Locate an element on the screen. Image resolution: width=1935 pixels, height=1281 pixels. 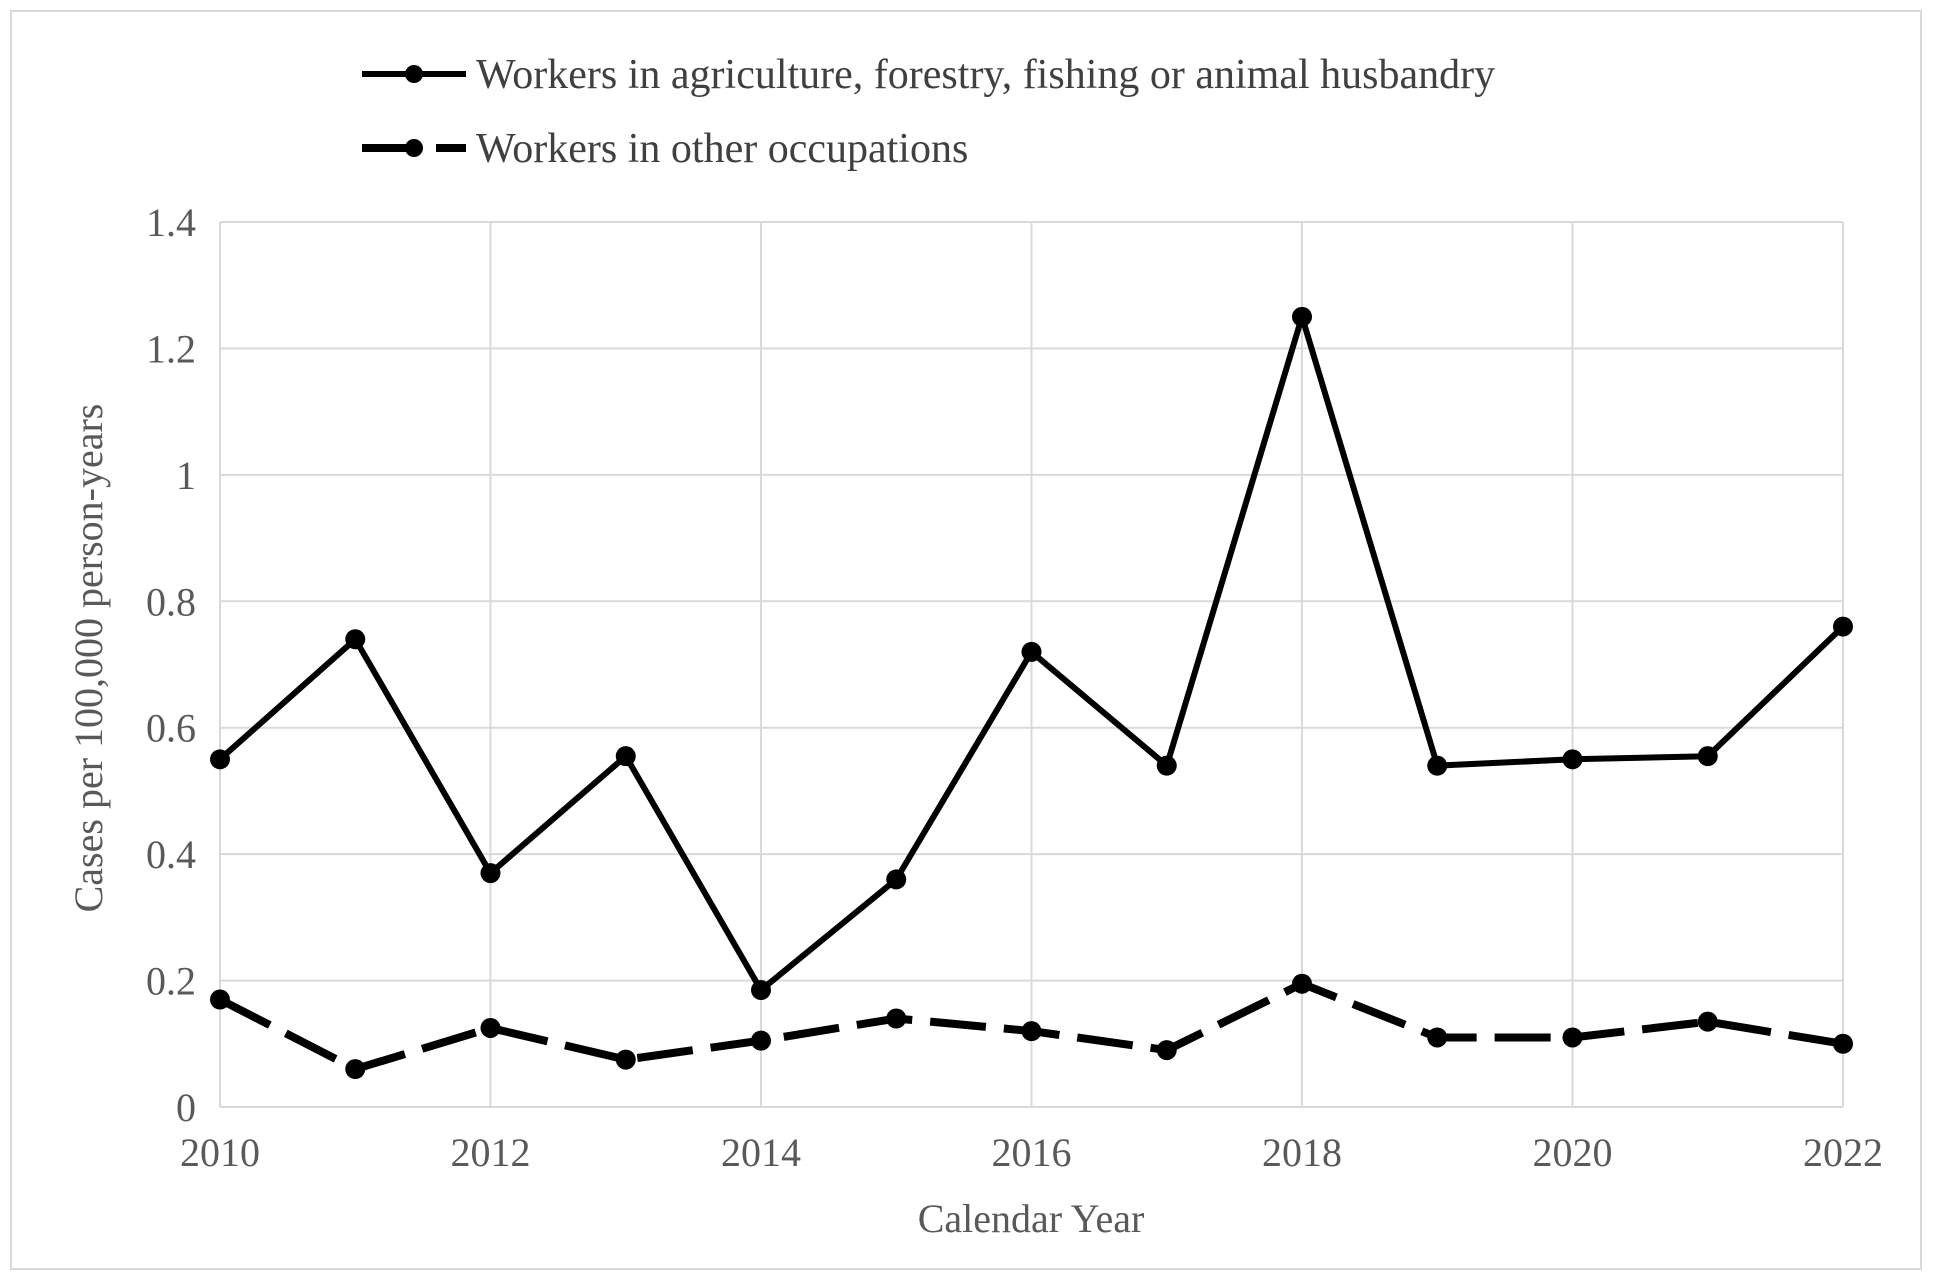
y-tick-label: 1.2 is located at coordinates (171, 348).